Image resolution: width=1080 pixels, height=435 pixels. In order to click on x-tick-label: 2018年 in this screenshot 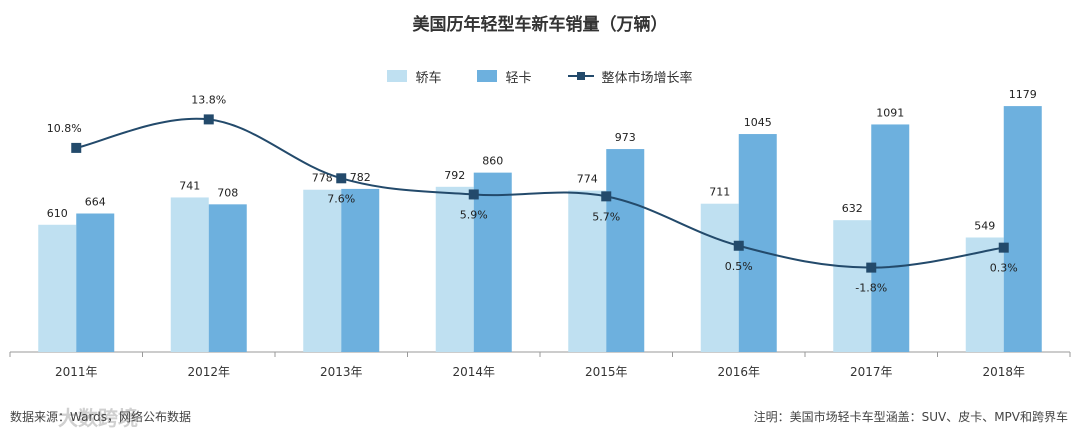, I will do `click(1003, 372)`.